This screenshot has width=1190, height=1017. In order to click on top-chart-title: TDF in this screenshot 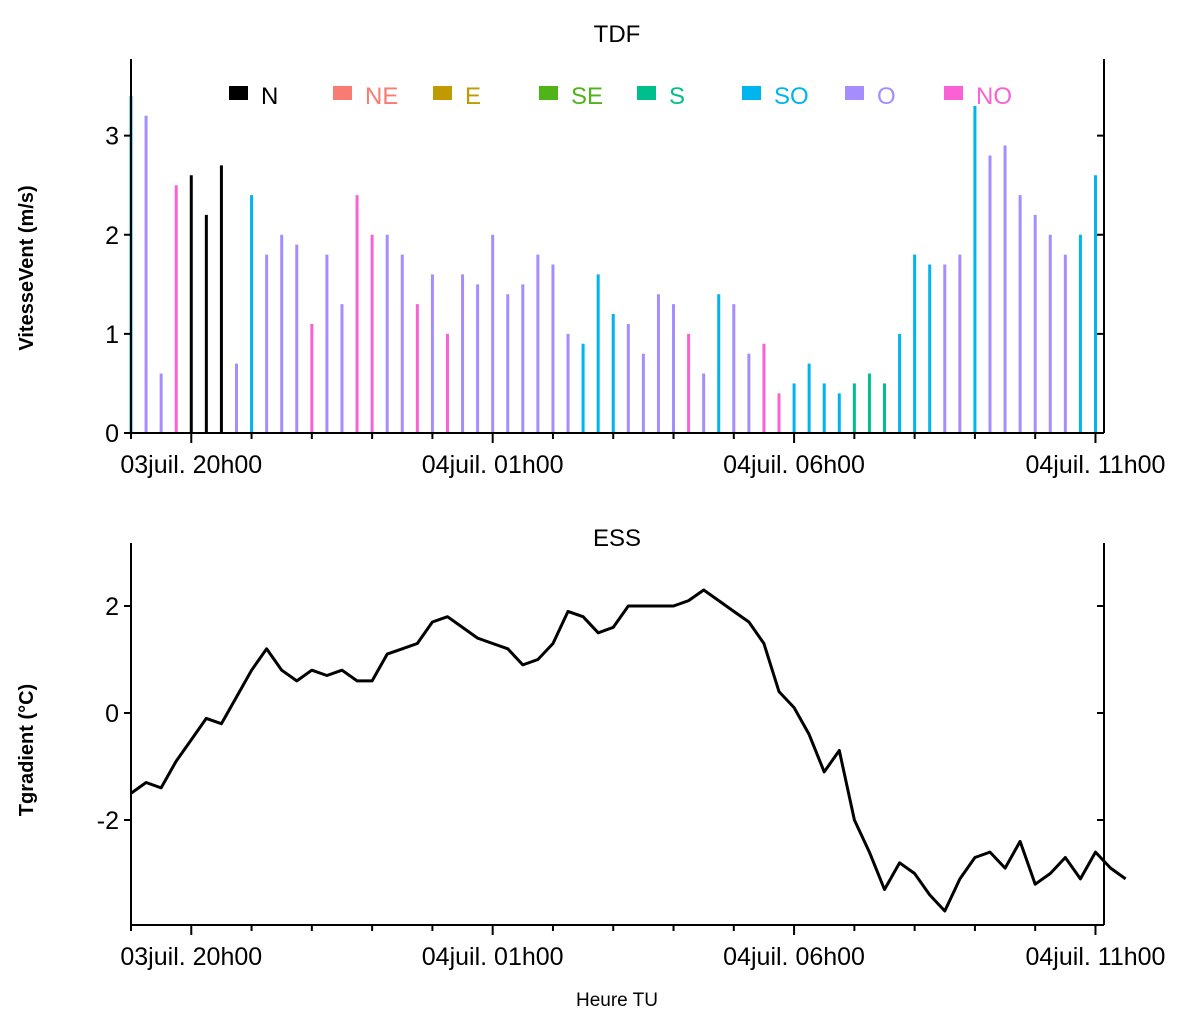, I will do `click(617, 34)`.